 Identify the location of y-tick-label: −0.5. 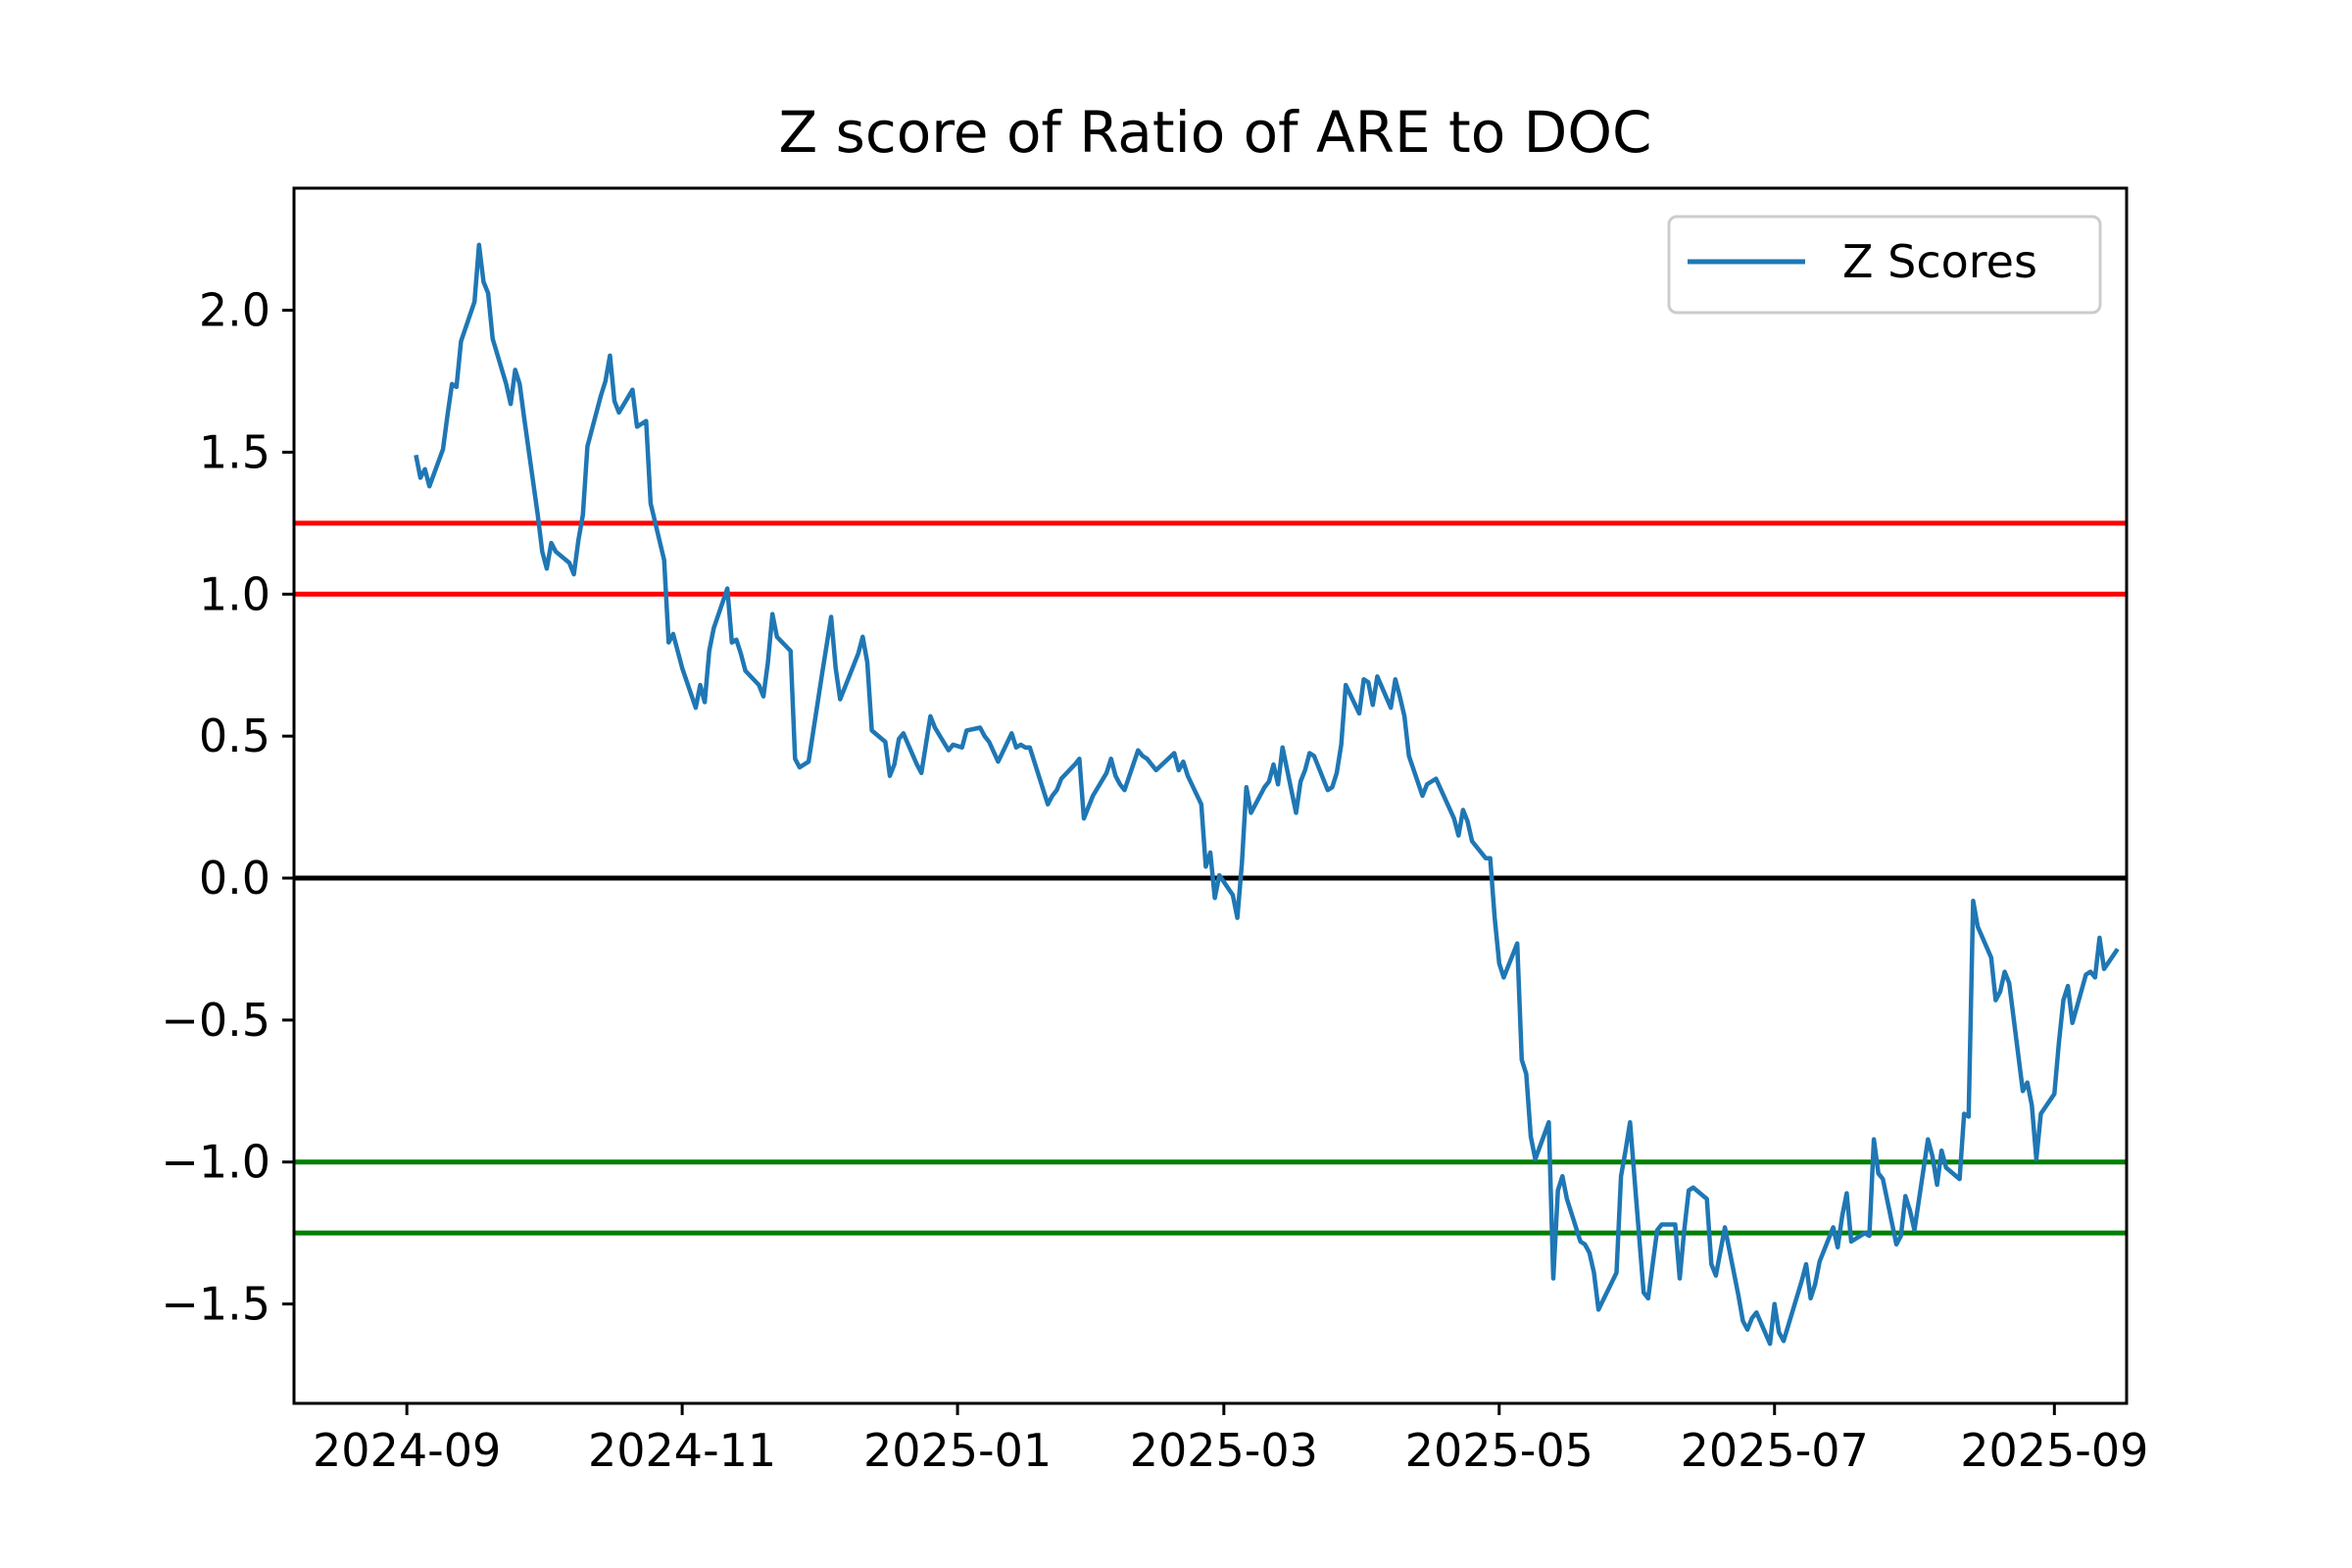
(215, 1020).